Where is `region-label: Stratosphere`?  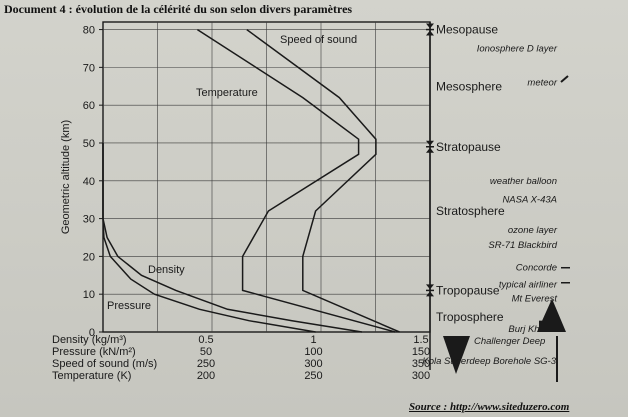 region-label: Stratosphere is located at coordinates (470, 211).